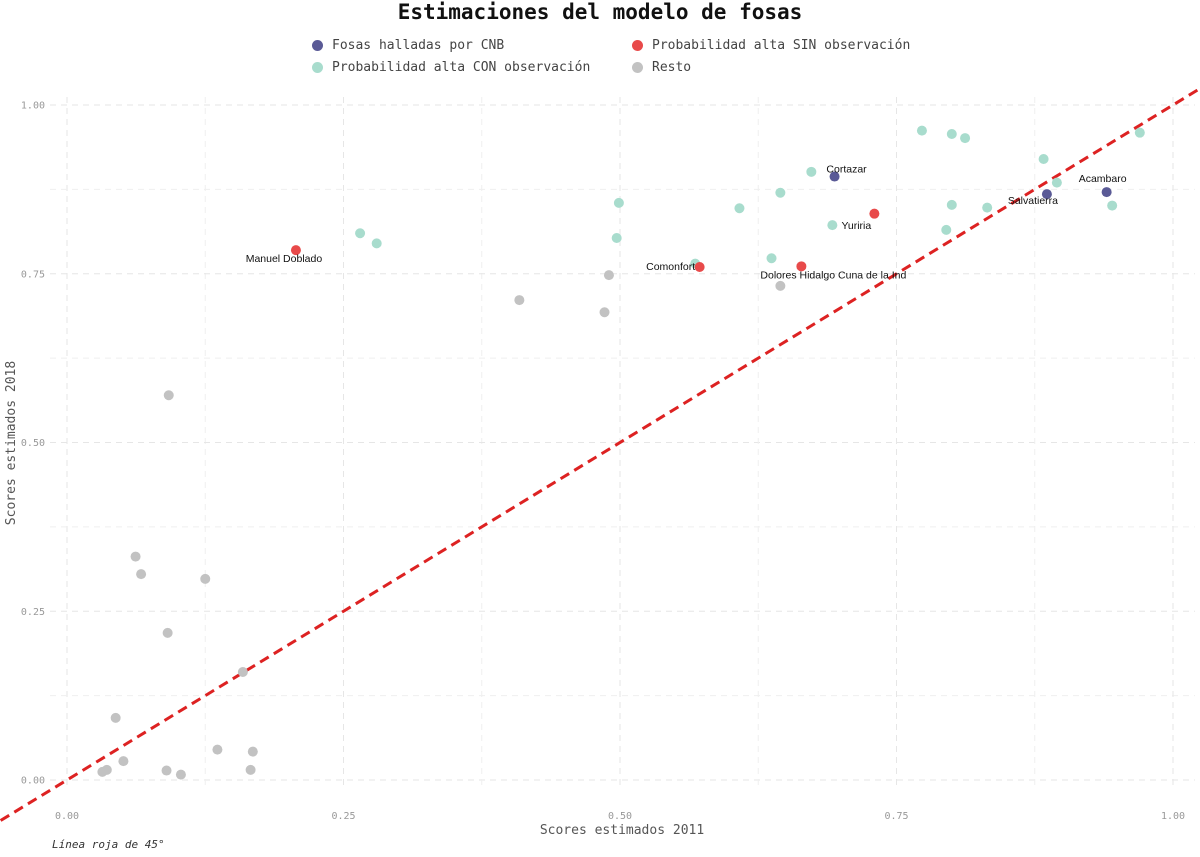 Image resolution: width=1200 pixels, height=857 pixels. I want to click on point-label: Cortazar, so click(846, 170).